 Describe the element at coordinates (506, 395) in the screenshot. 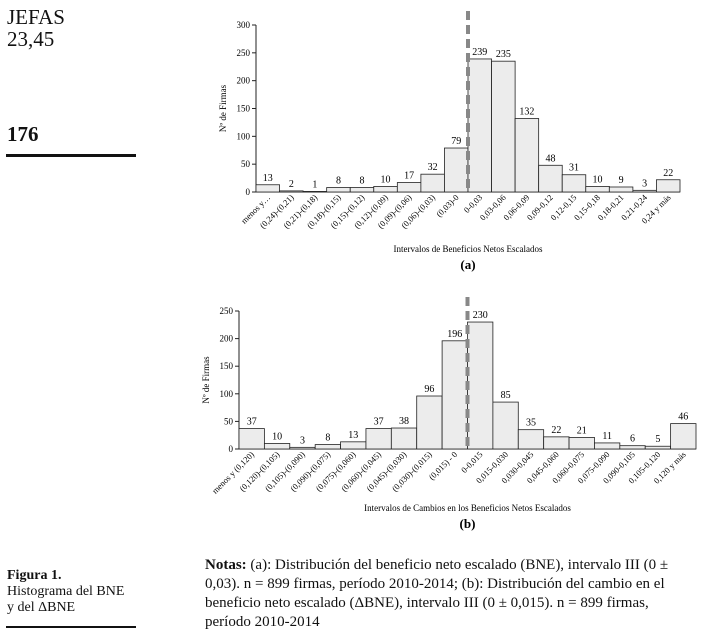

I see `data-label: 85` at that location.